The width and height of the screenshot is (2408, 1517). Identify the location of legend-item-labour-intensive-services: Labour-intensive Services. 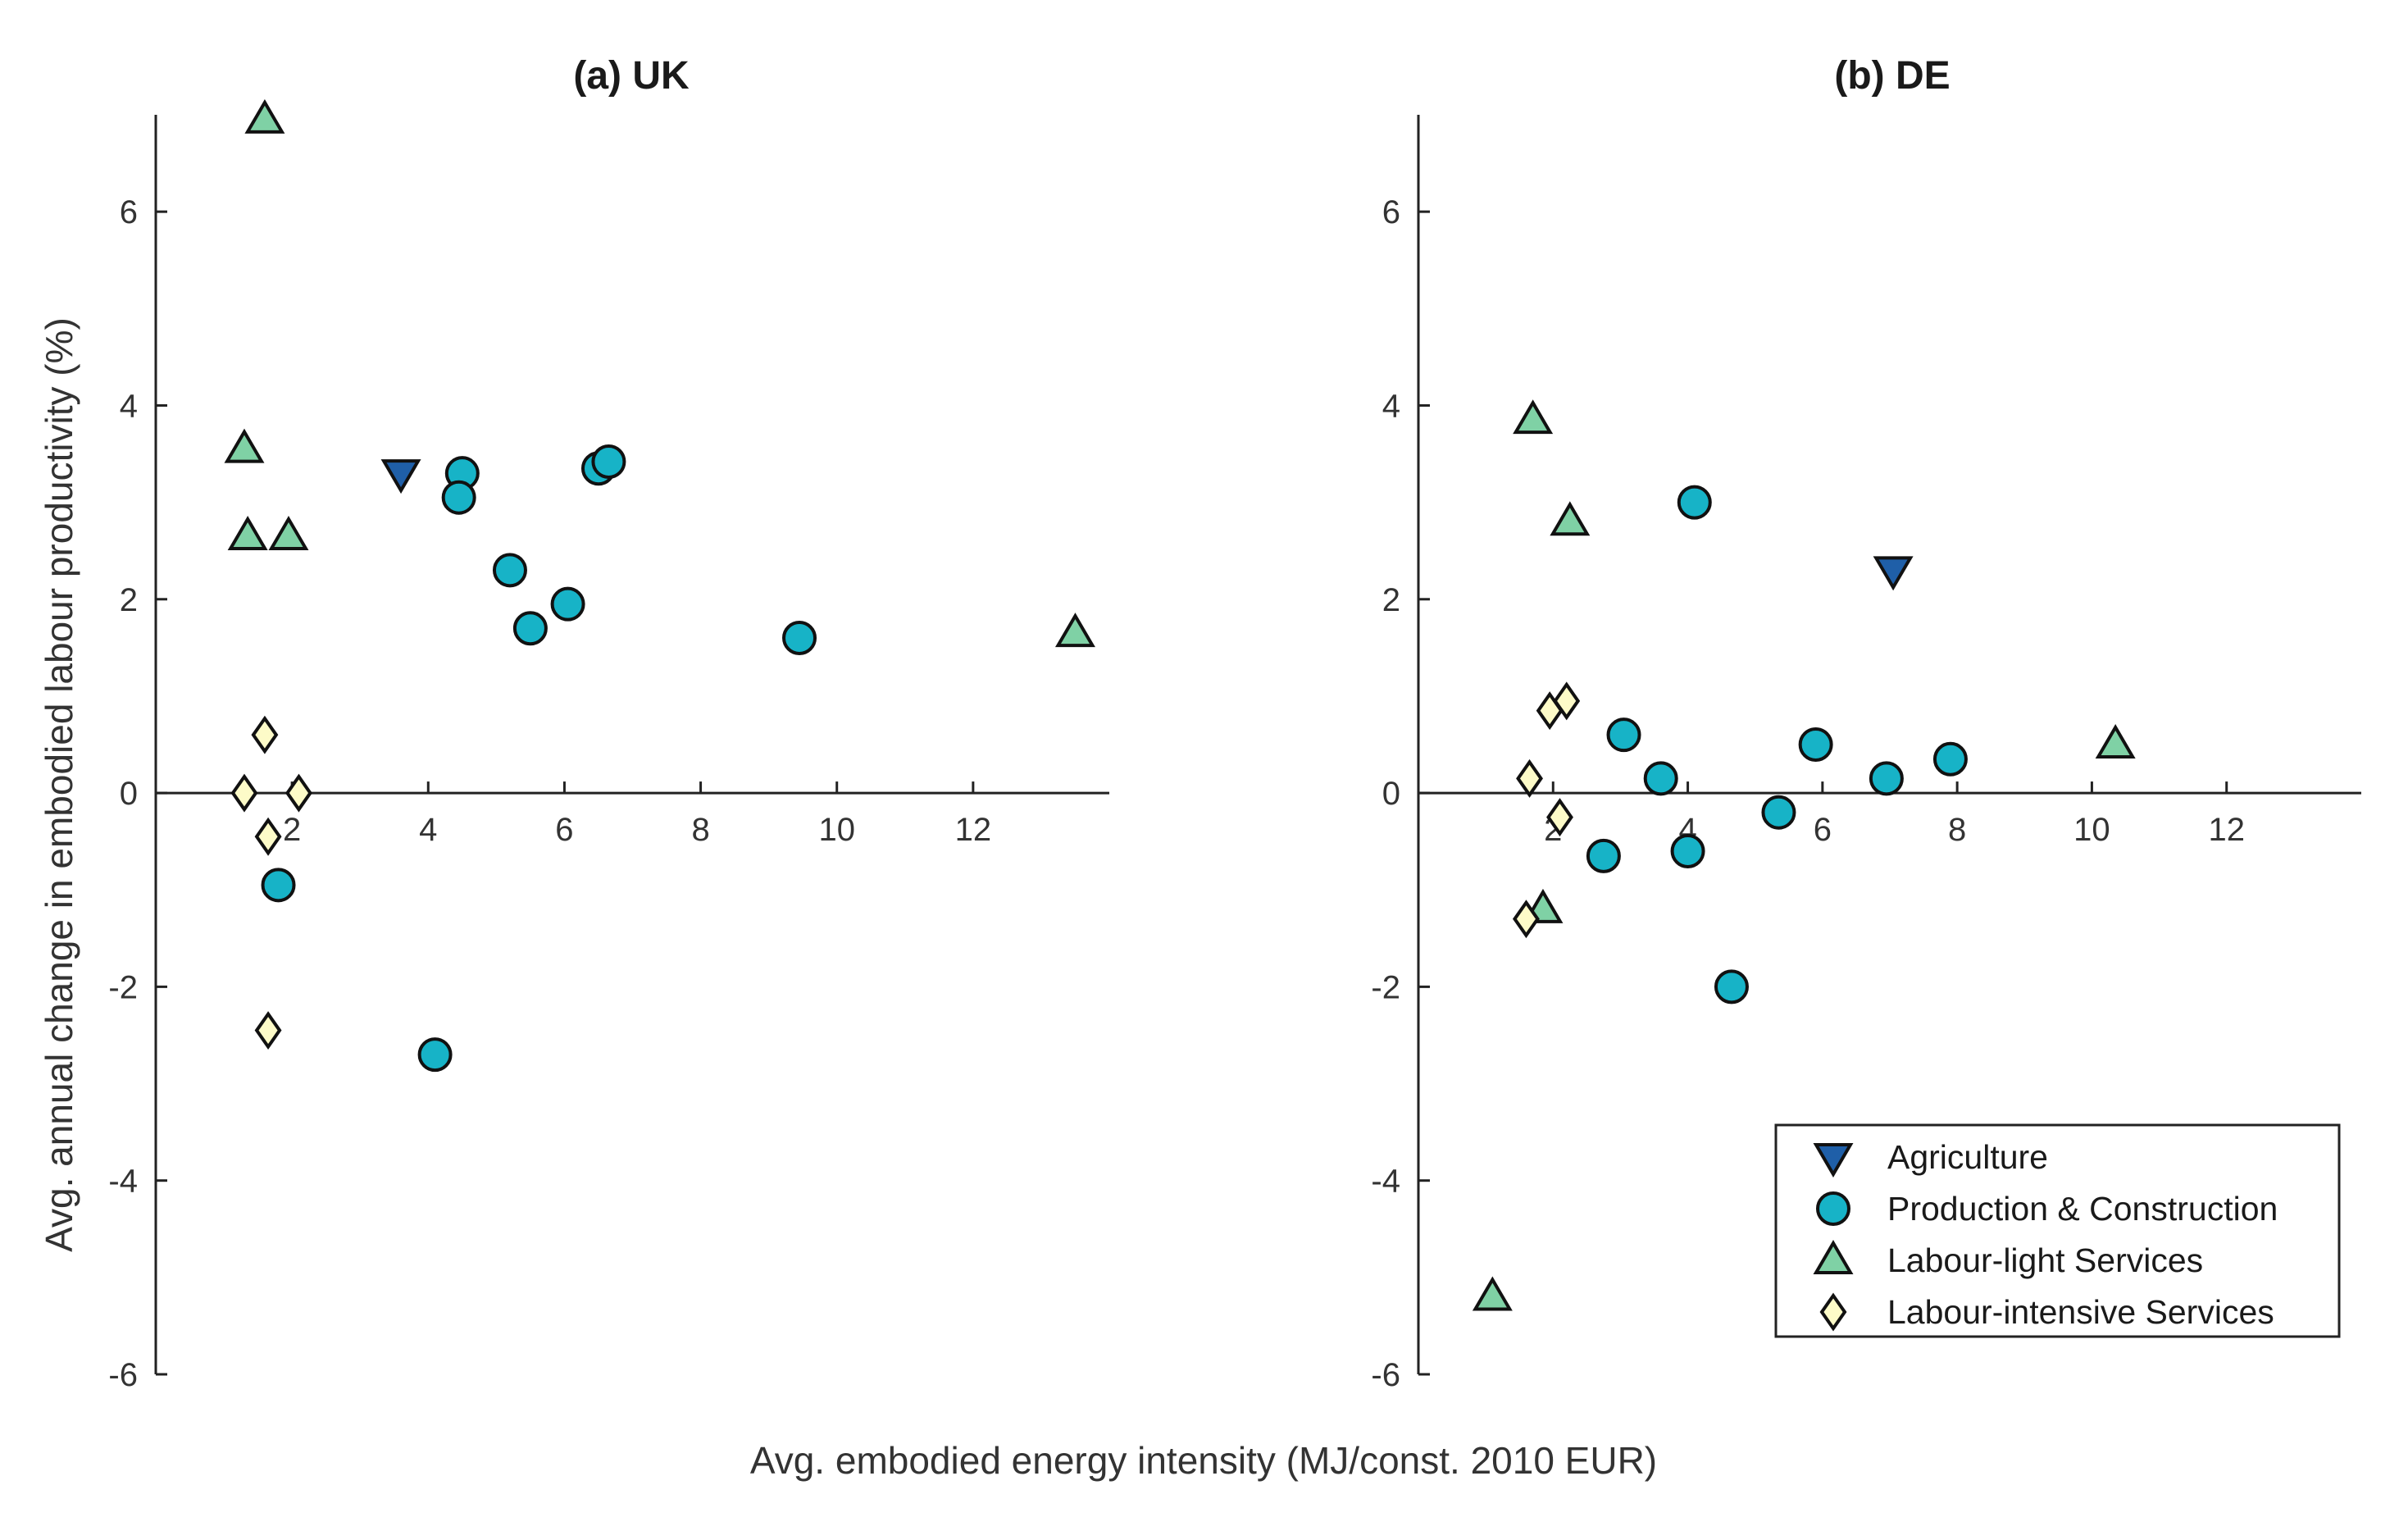
(2046, 1312).